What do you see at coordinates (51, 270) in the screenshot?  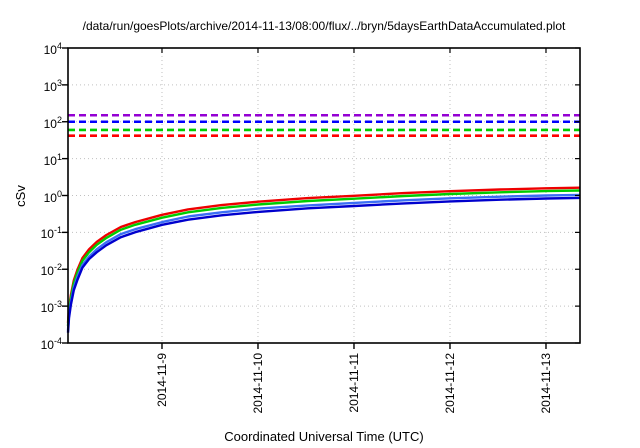 I see `y-tick-label: 10⁻²` at bounding box center [51, 270].